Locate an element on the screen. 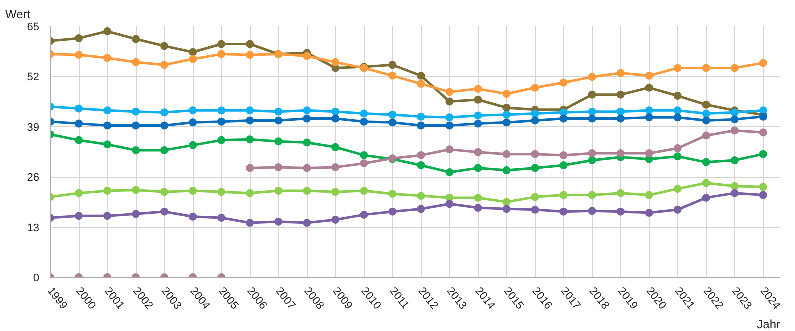 The height and width of the screenshot is (331, 795). y-tick-label: 39 is located at coordinates (33, 128).